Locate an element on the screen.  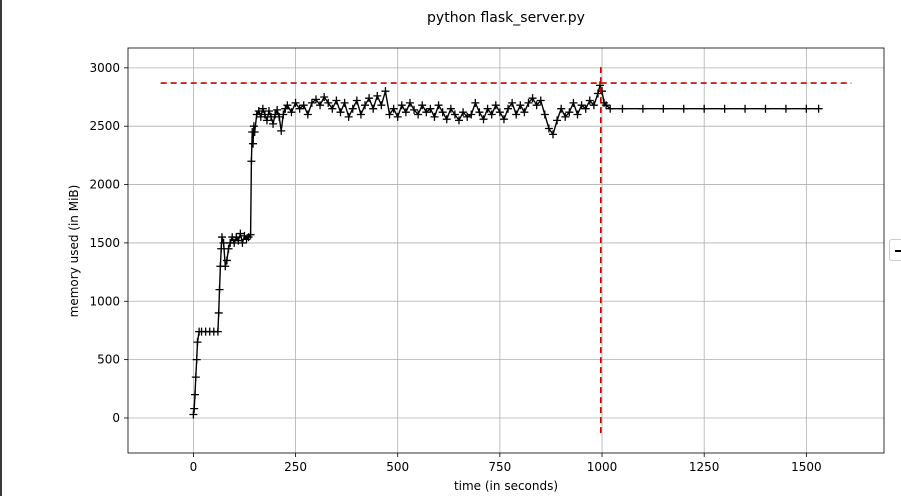
x-tick-label: 1250 is located at coordinates (704, 467).